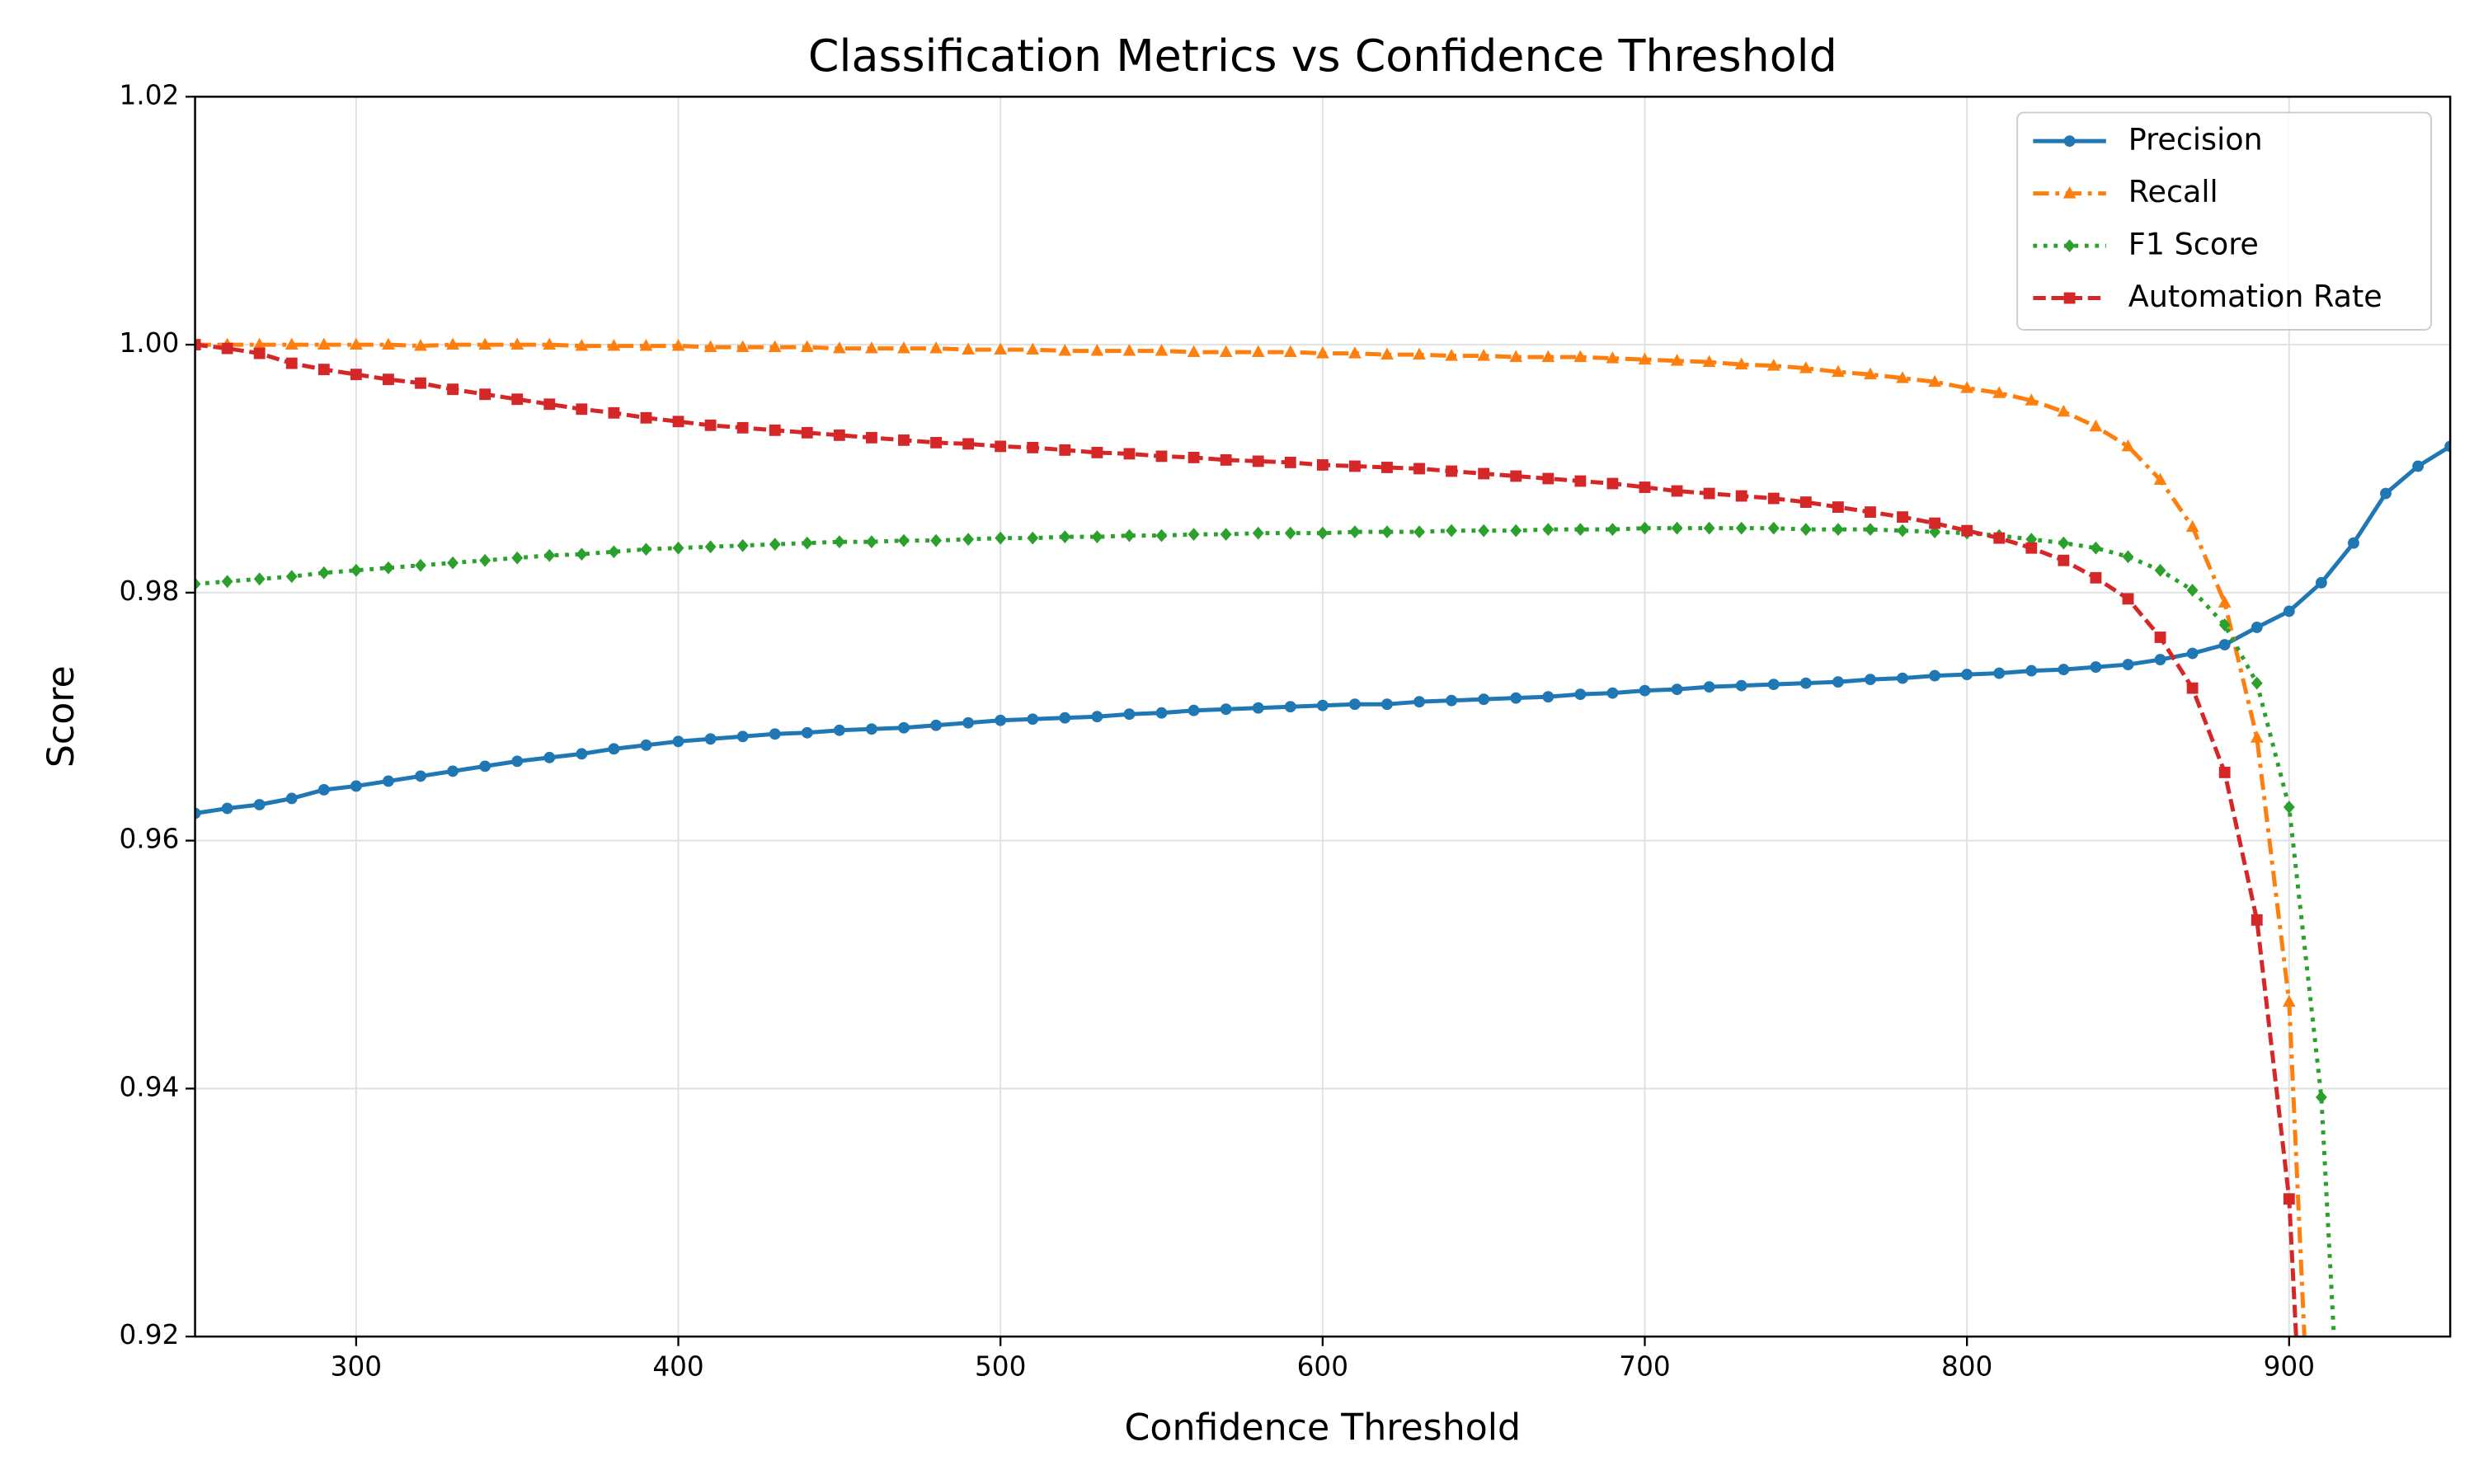 The image size is (2474, 1484). What do you see at coordinates (2173, 191) in the screenshot?
I see `legend-label: Recall` at bounding box center [2173, 191].